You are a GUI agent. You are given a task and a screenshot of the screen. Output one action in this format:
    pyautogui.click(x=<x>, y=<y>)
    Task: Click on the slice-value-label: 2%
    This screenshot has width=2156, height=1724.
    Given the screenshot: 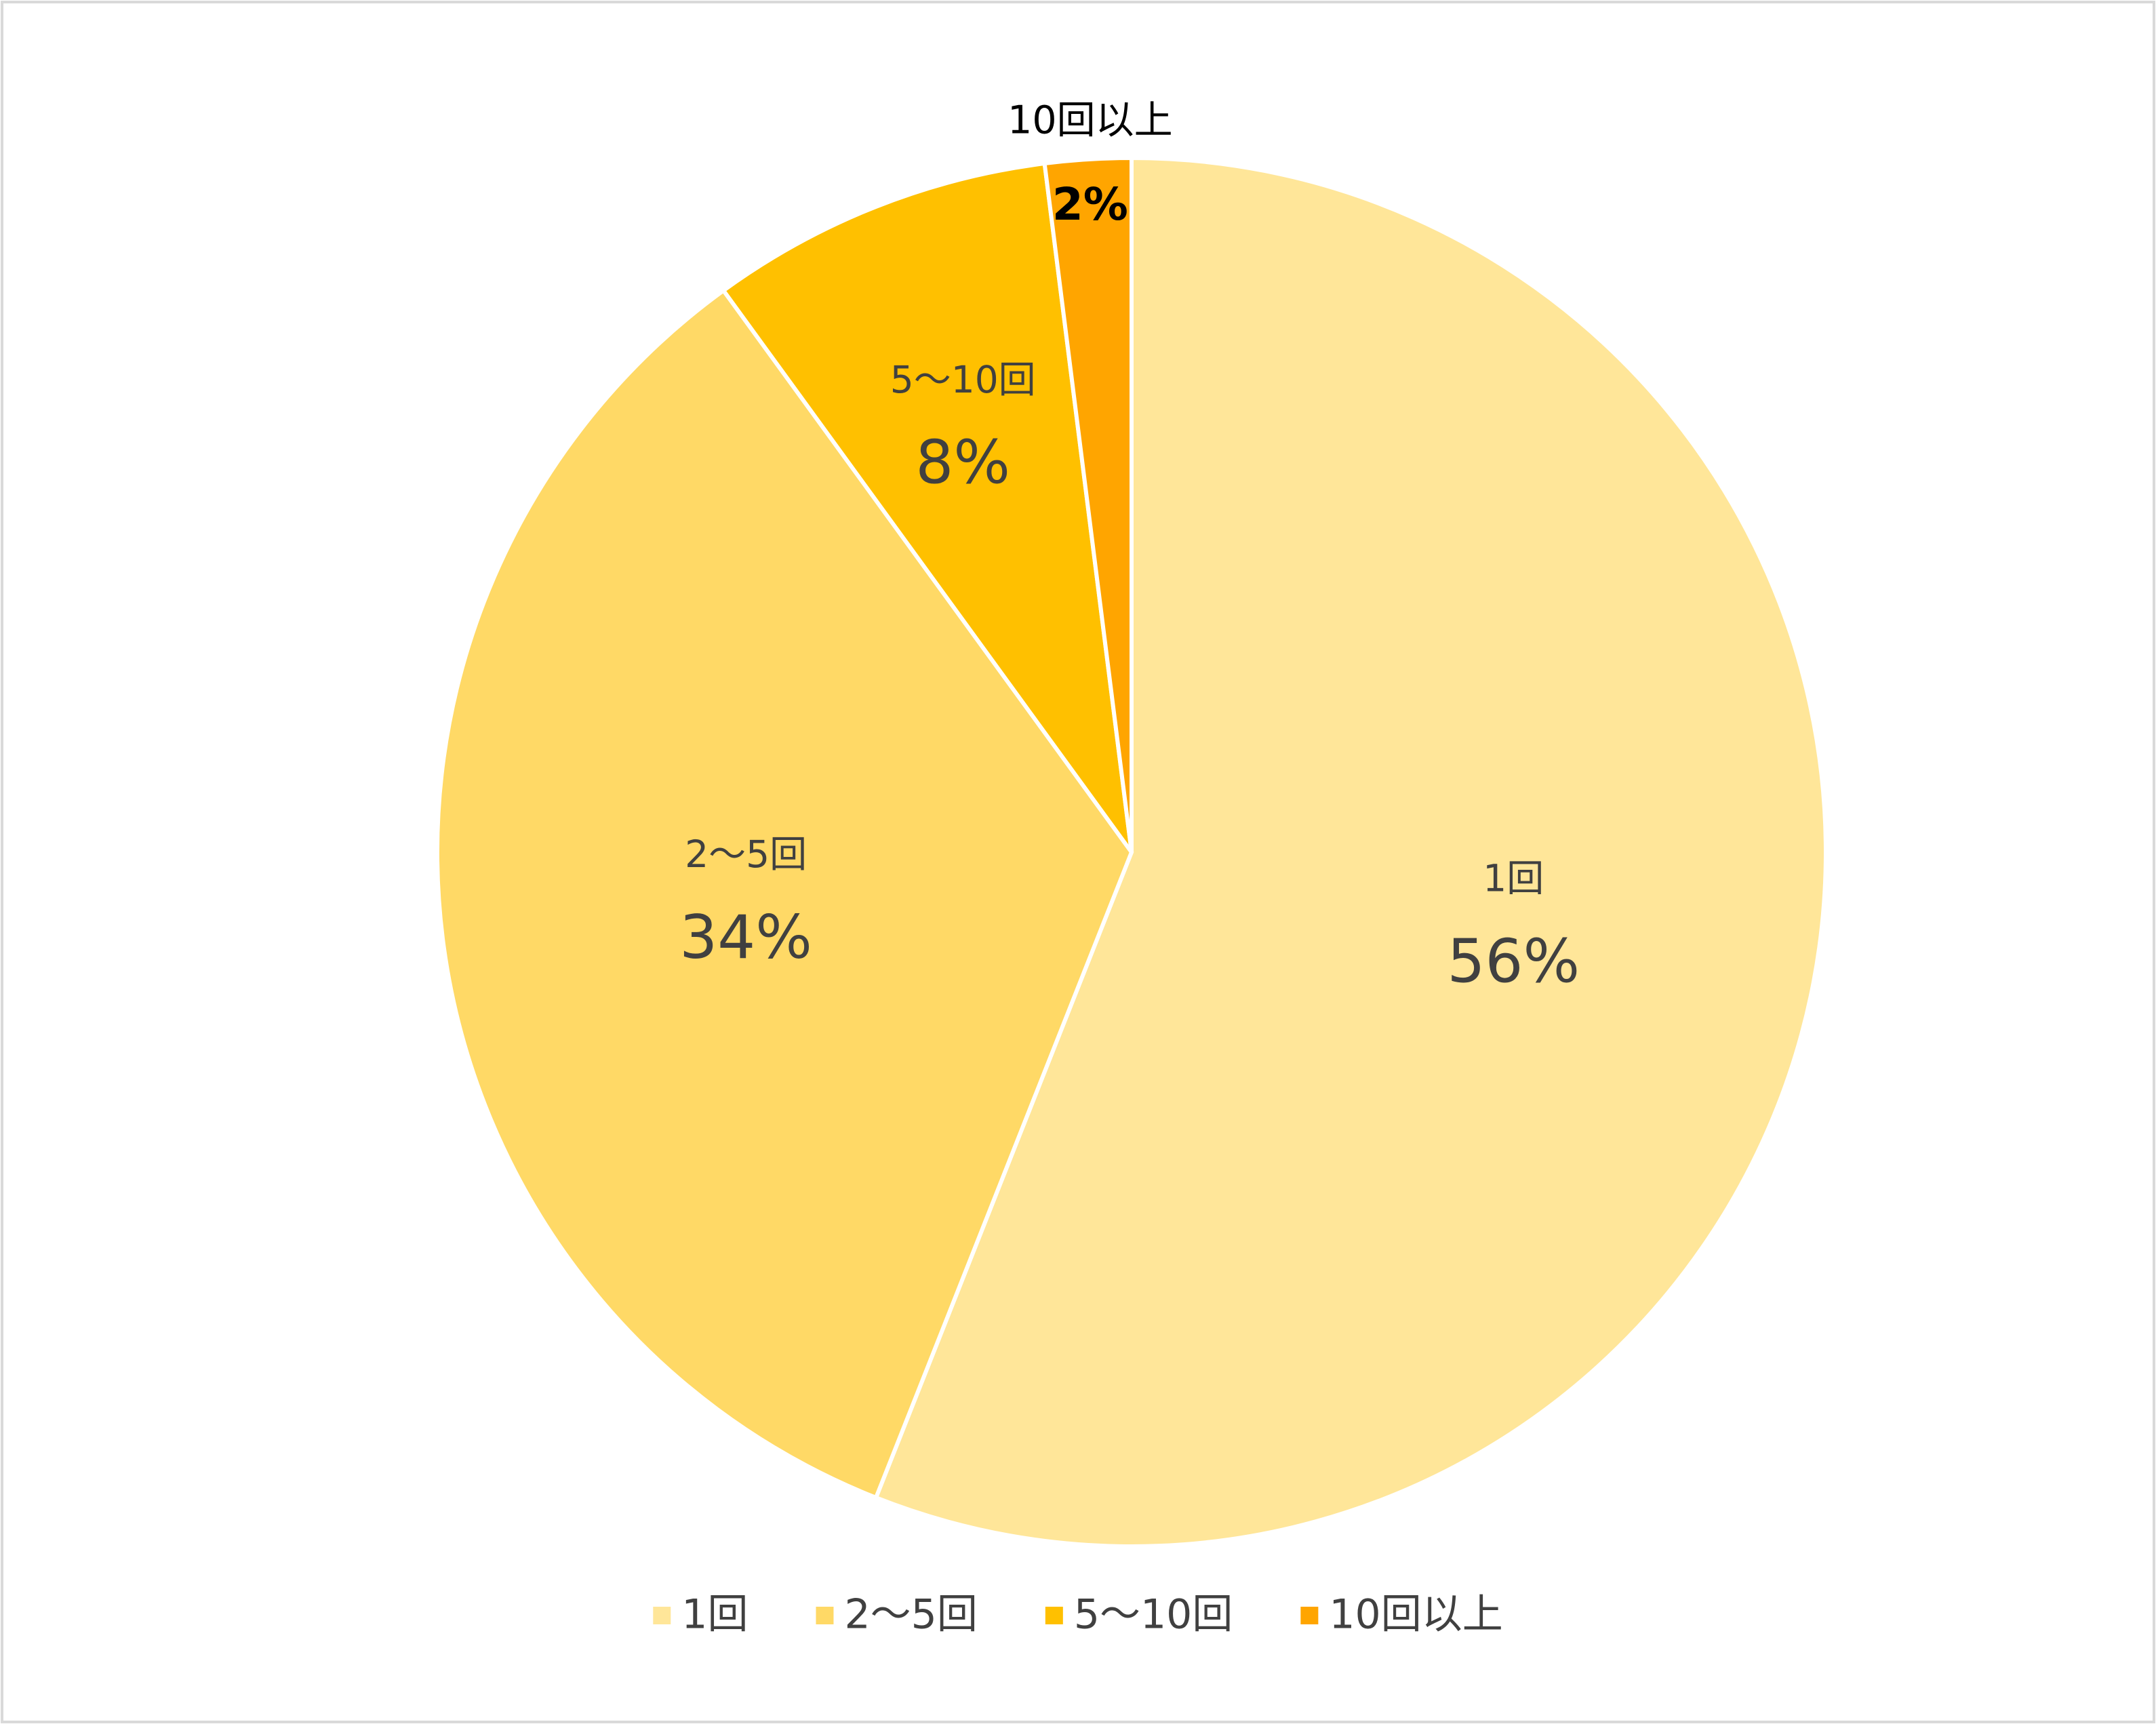 What is the action you would take?
    pyautogui.click(x=1090, y=204)
    